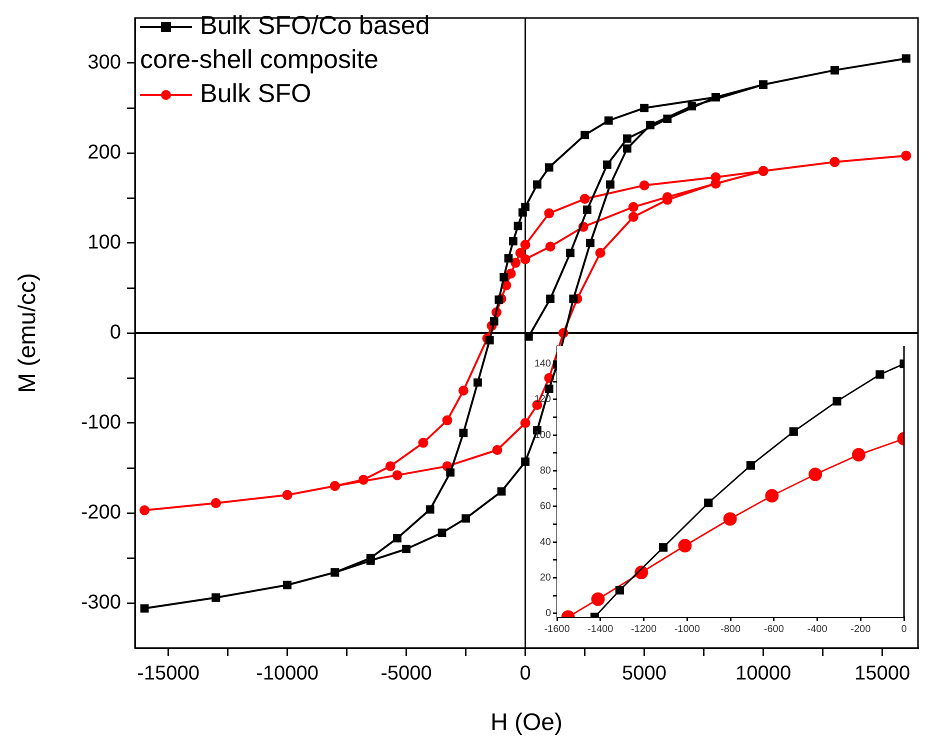 This screenshot has width=932, height=752. What do you see at coordinates (100, 423) in the screenshot?
I see `y-tick-label: -100` at bounding box center [100, 423].